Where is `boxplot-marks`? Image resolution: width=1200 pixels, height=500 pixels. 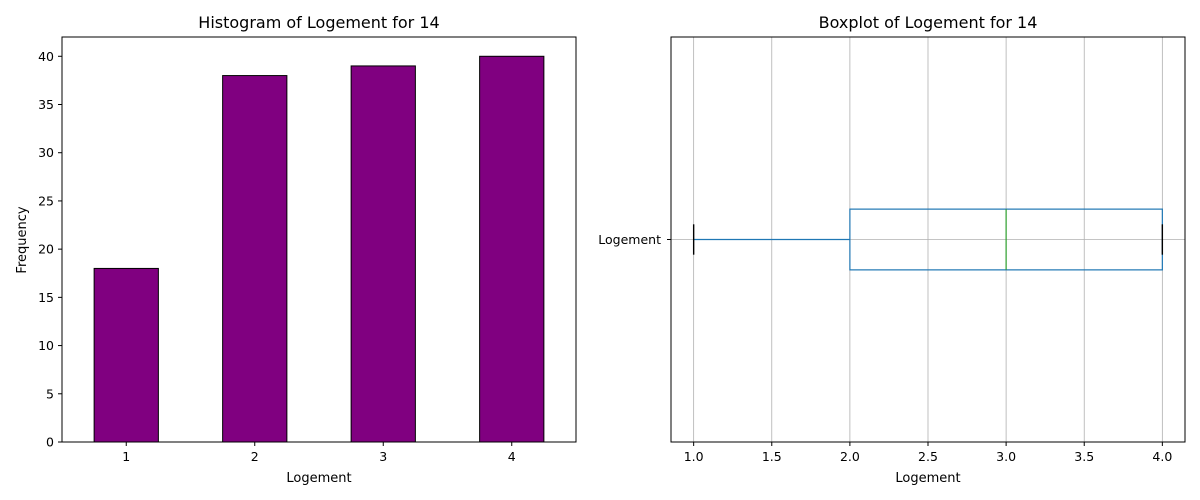
boxplot-marks is located at coordinates (928, 239).